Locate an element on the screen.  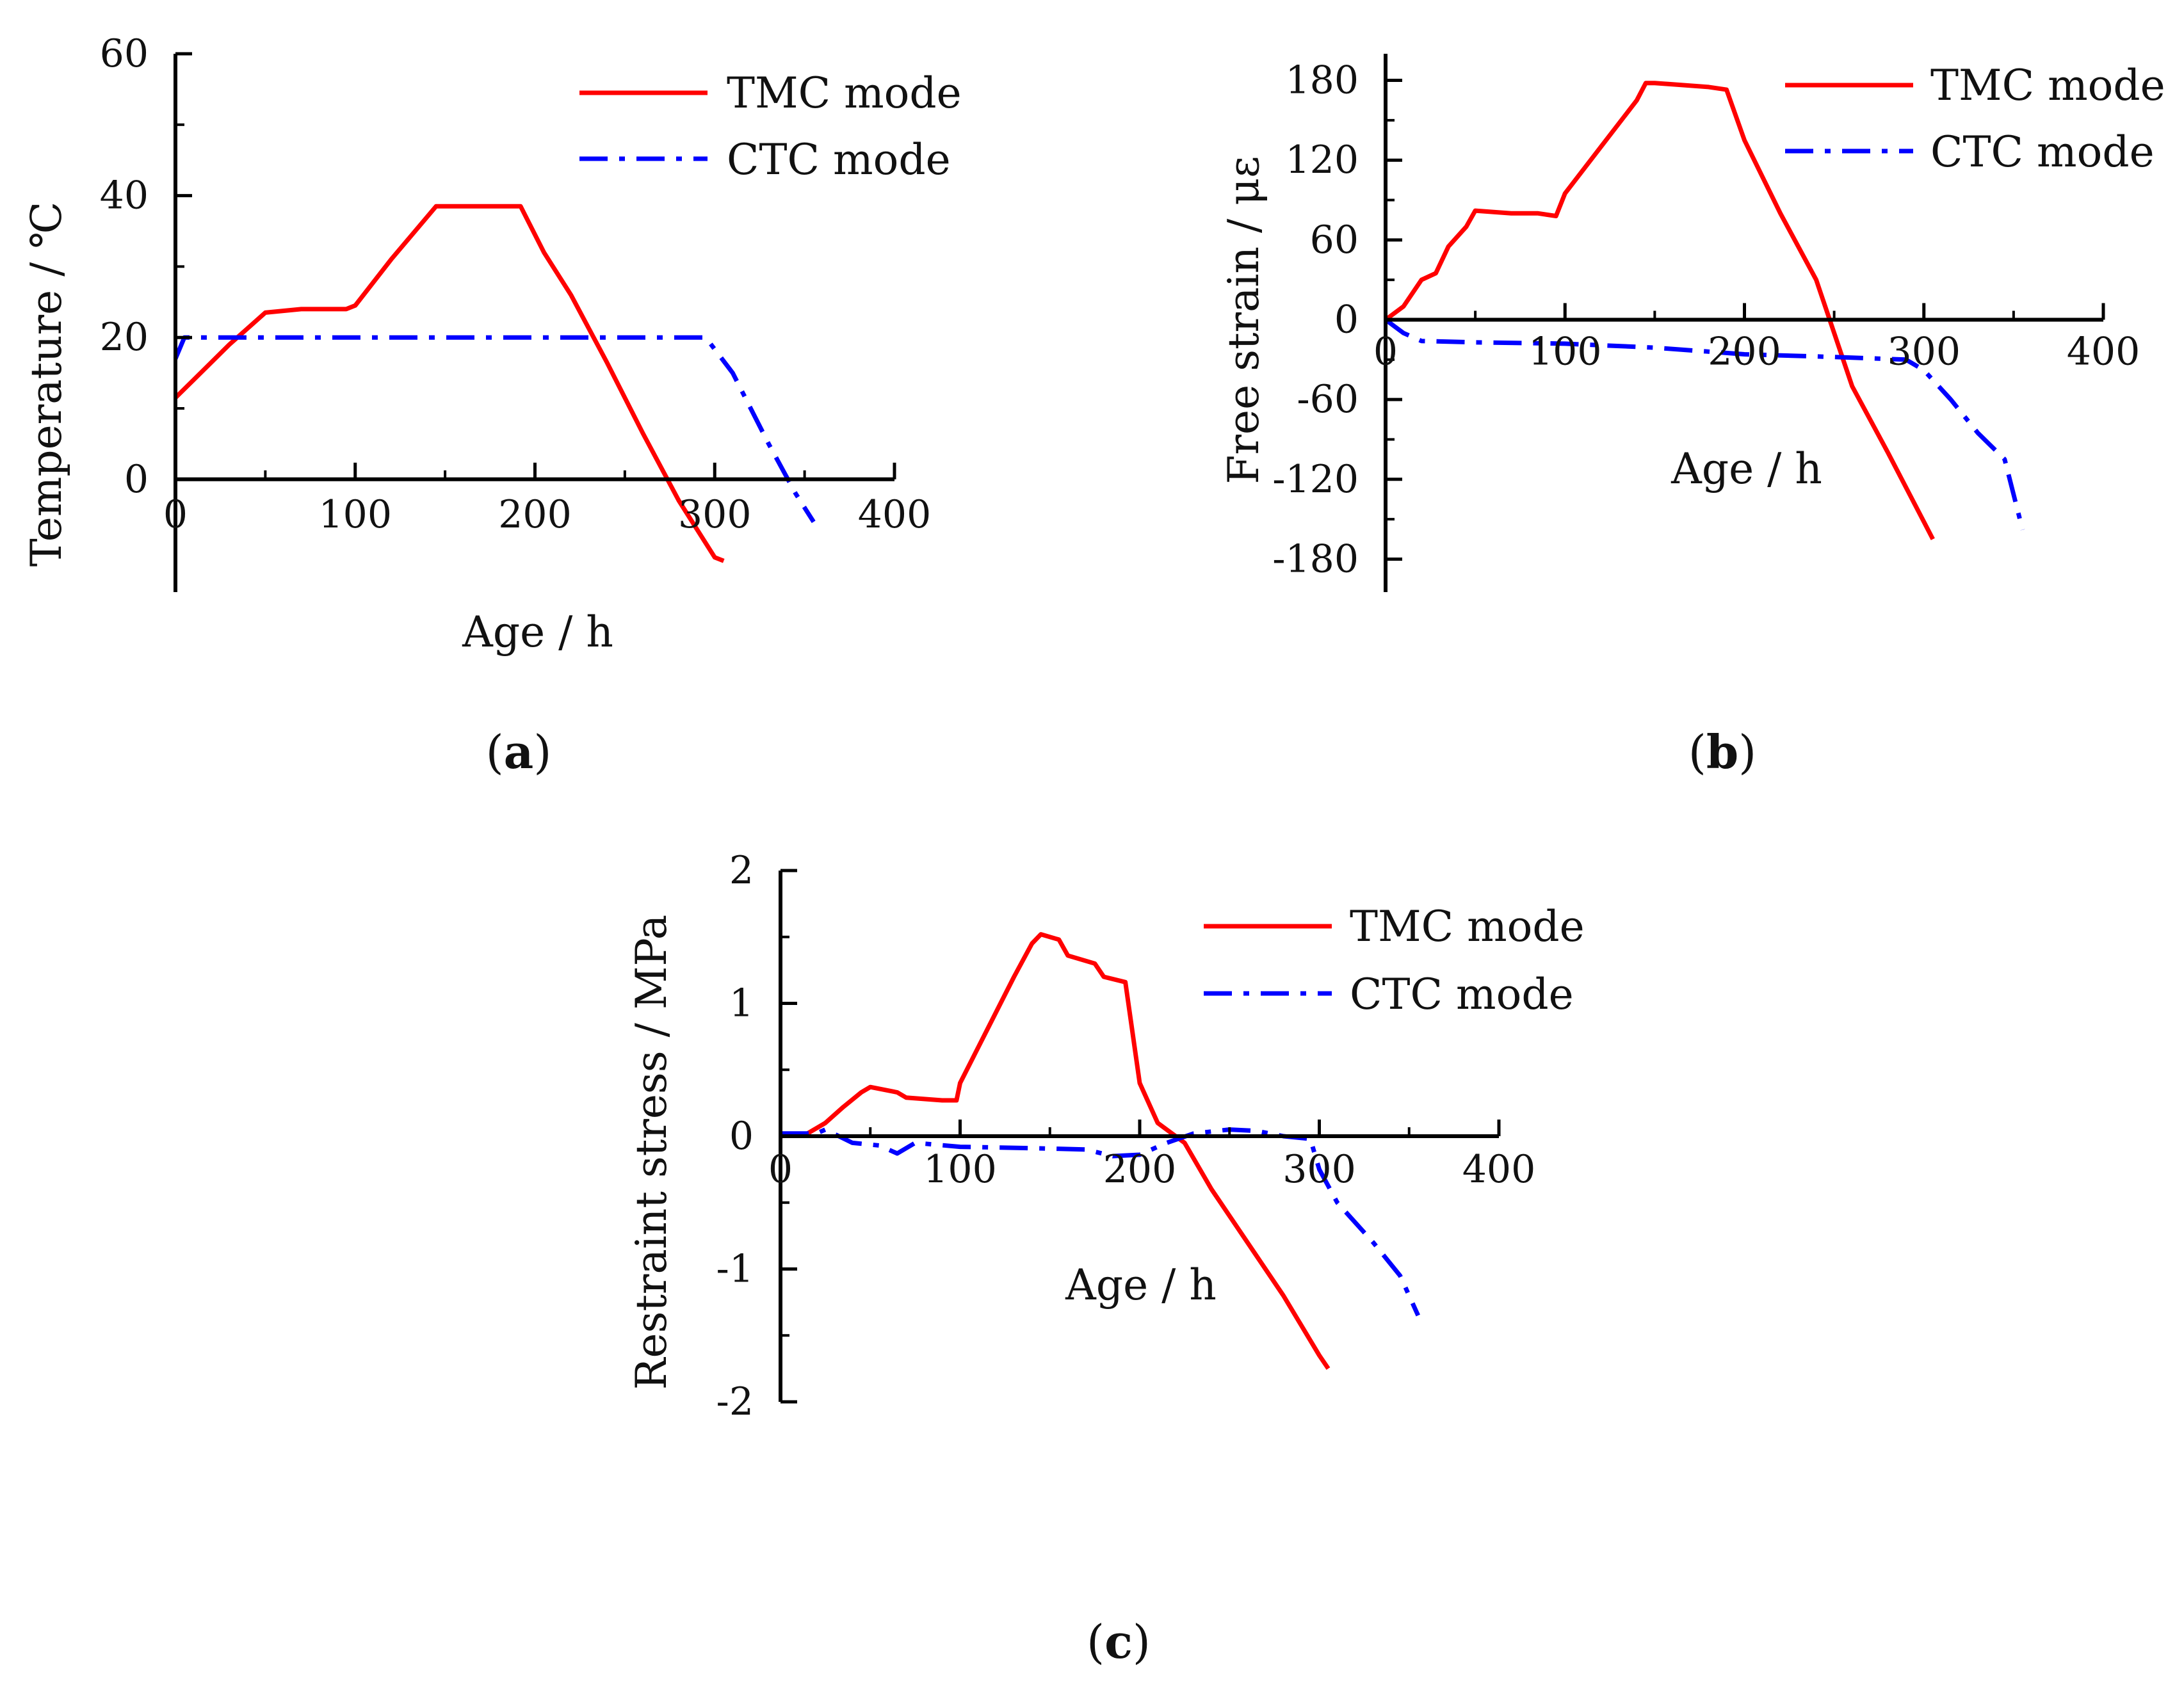
panel-a-legend-ctc-label: CTC mode is located at coordinates (839, 159).